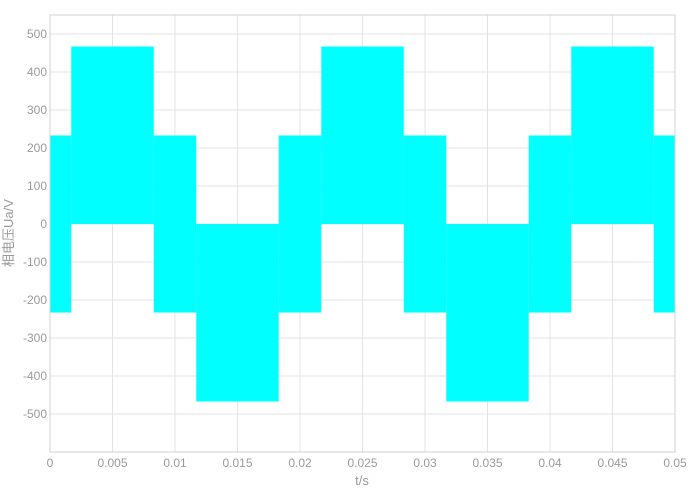 The height and width of the screenshot is (495, 700). I want to click on x-tick-label: 0.02, so click(300, 463).